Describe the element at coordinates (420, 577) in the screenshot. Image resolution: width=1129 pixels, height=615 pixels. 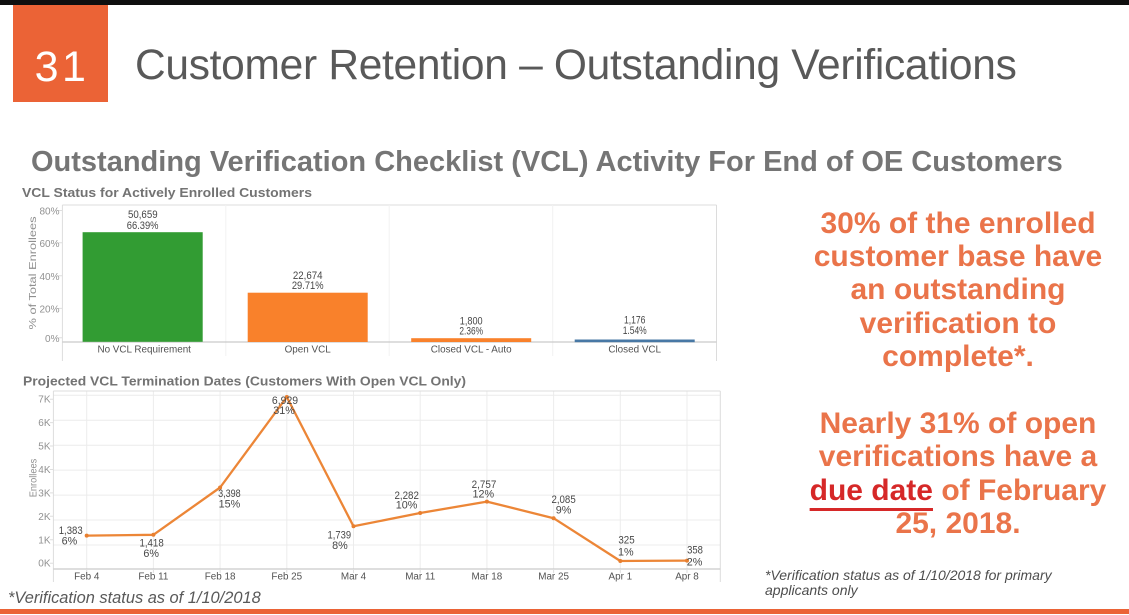
I see `svg-text: Mar 11` at that location.